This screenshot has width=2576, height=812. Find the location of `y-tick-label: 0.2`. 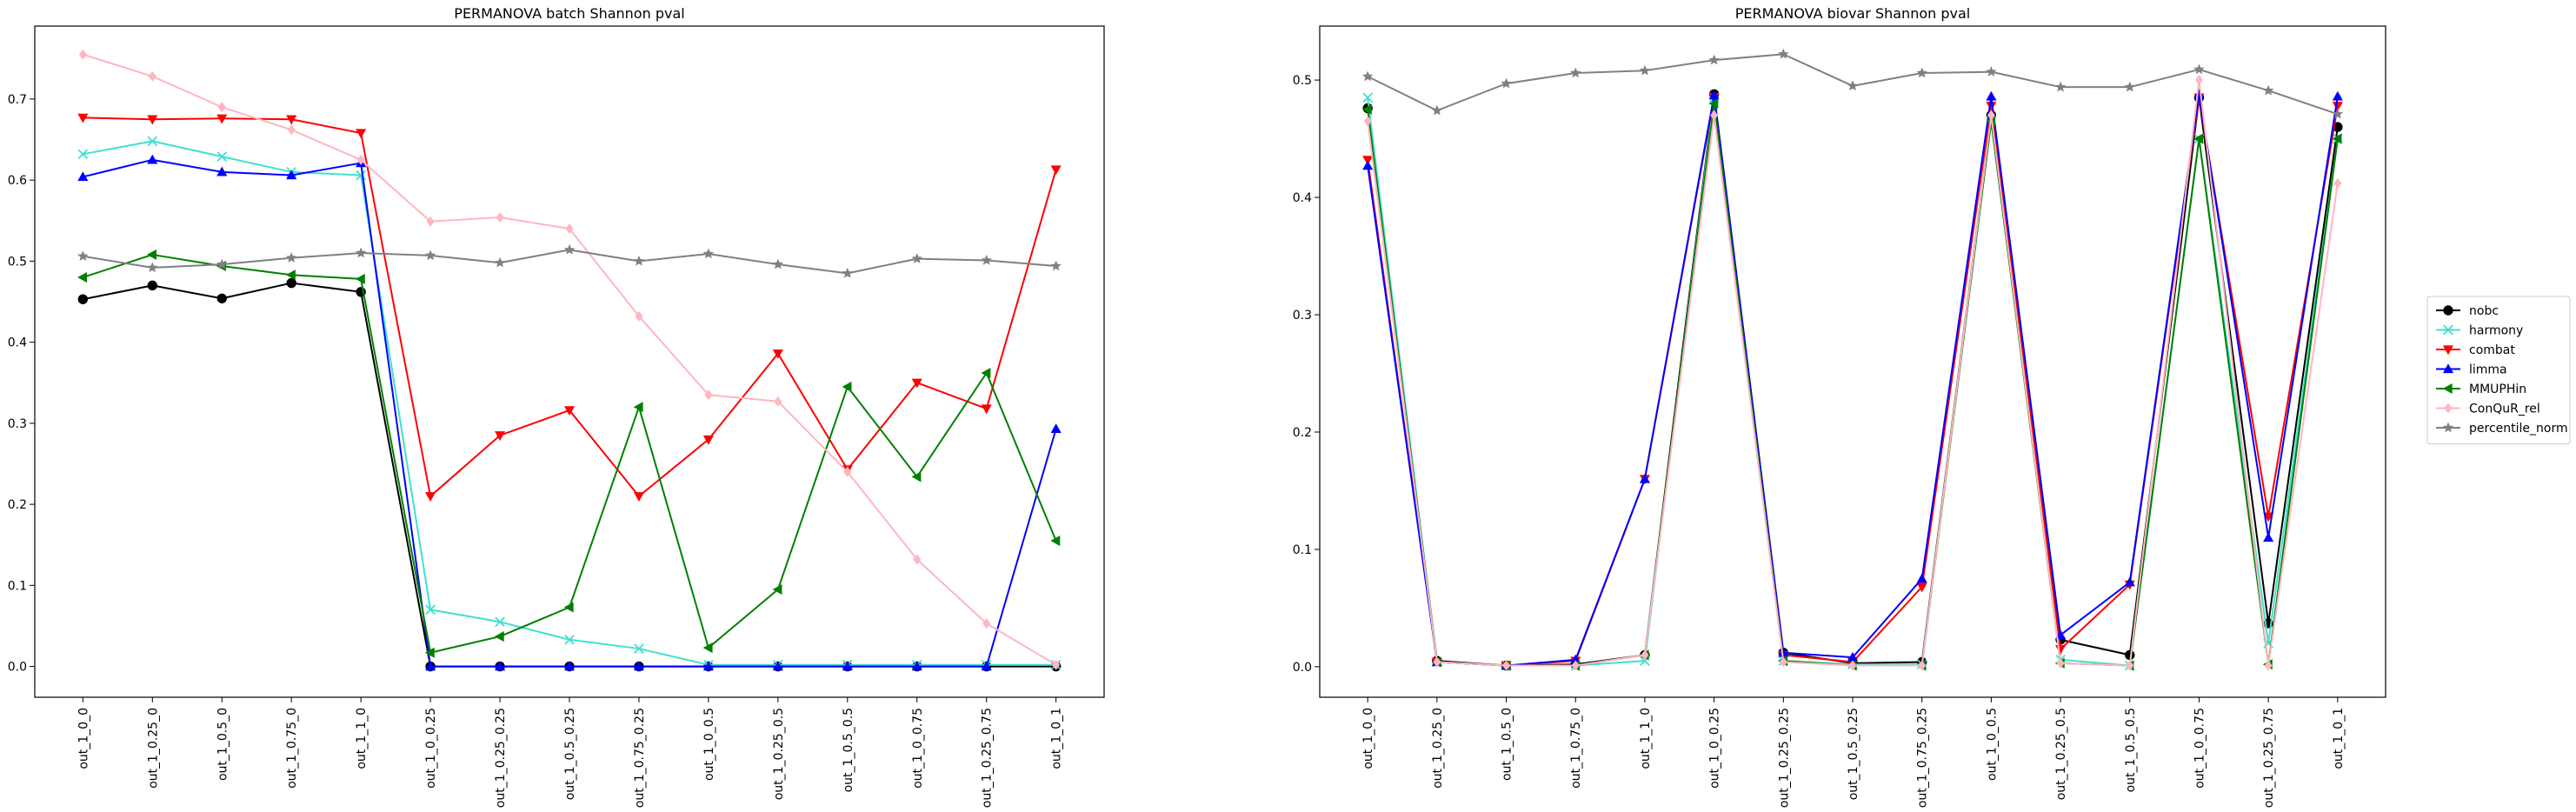

y-tick-label: 0.2 is located at coordinates (1302, 433).